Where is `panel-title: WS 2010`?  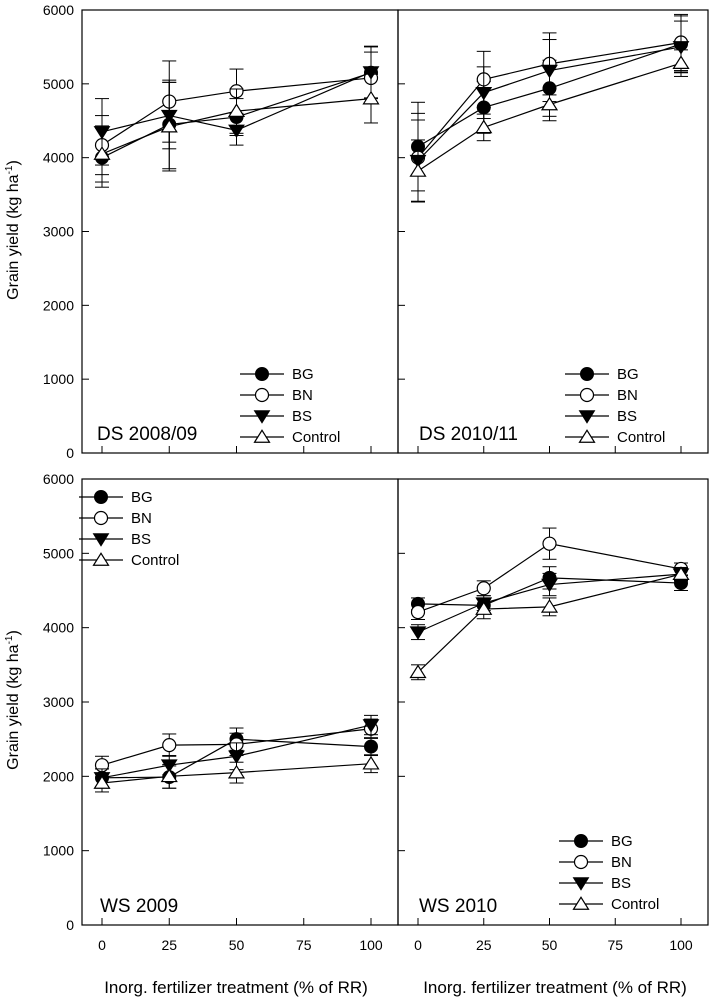
panel-title: WS 2010 is located at coordinates (458, 906).